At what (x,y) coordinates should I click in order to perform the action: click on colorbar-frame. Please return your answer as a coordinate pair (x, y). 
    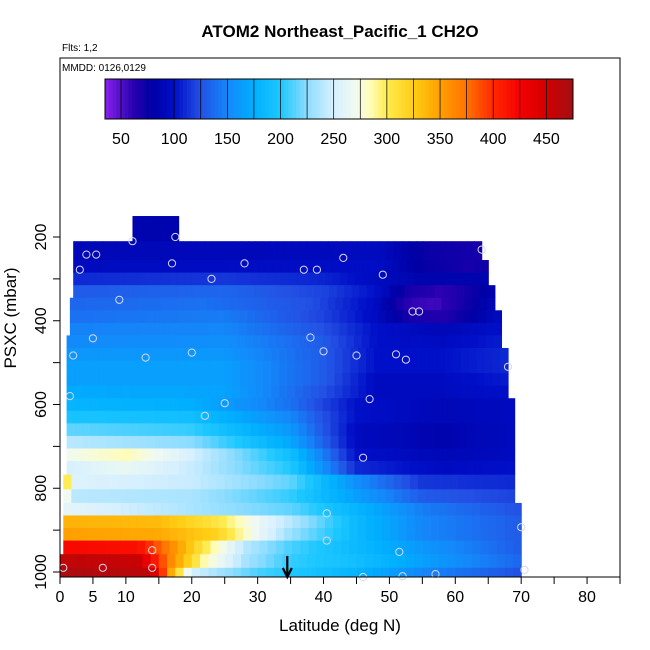
    Looking at the image, I should click on (339, 99).